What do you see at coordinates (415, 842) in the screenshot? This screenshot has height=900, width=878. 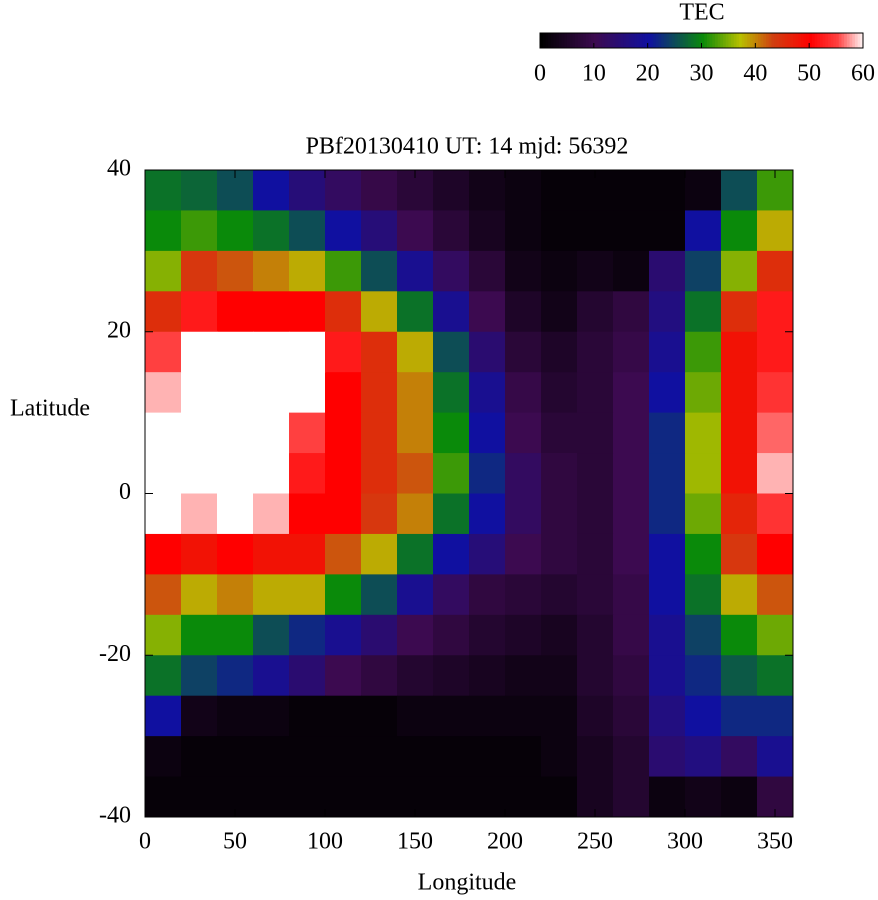 I see `x-tick-label: 150` at bounding box center [415, 842].